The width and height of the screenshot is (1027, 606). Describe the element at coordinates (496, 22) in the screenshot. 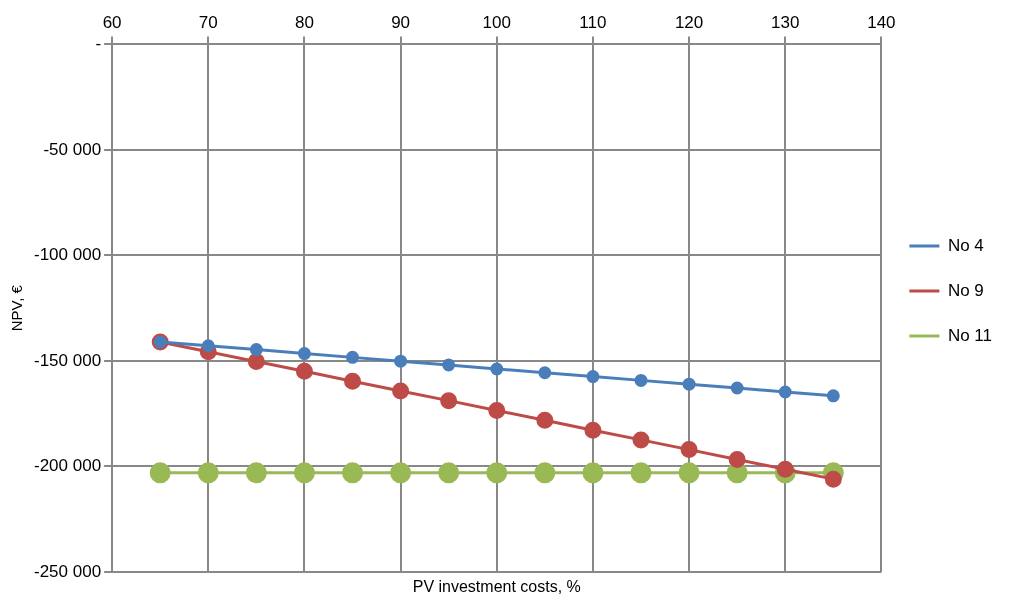

I see `x-tick-label: 100` at that location.